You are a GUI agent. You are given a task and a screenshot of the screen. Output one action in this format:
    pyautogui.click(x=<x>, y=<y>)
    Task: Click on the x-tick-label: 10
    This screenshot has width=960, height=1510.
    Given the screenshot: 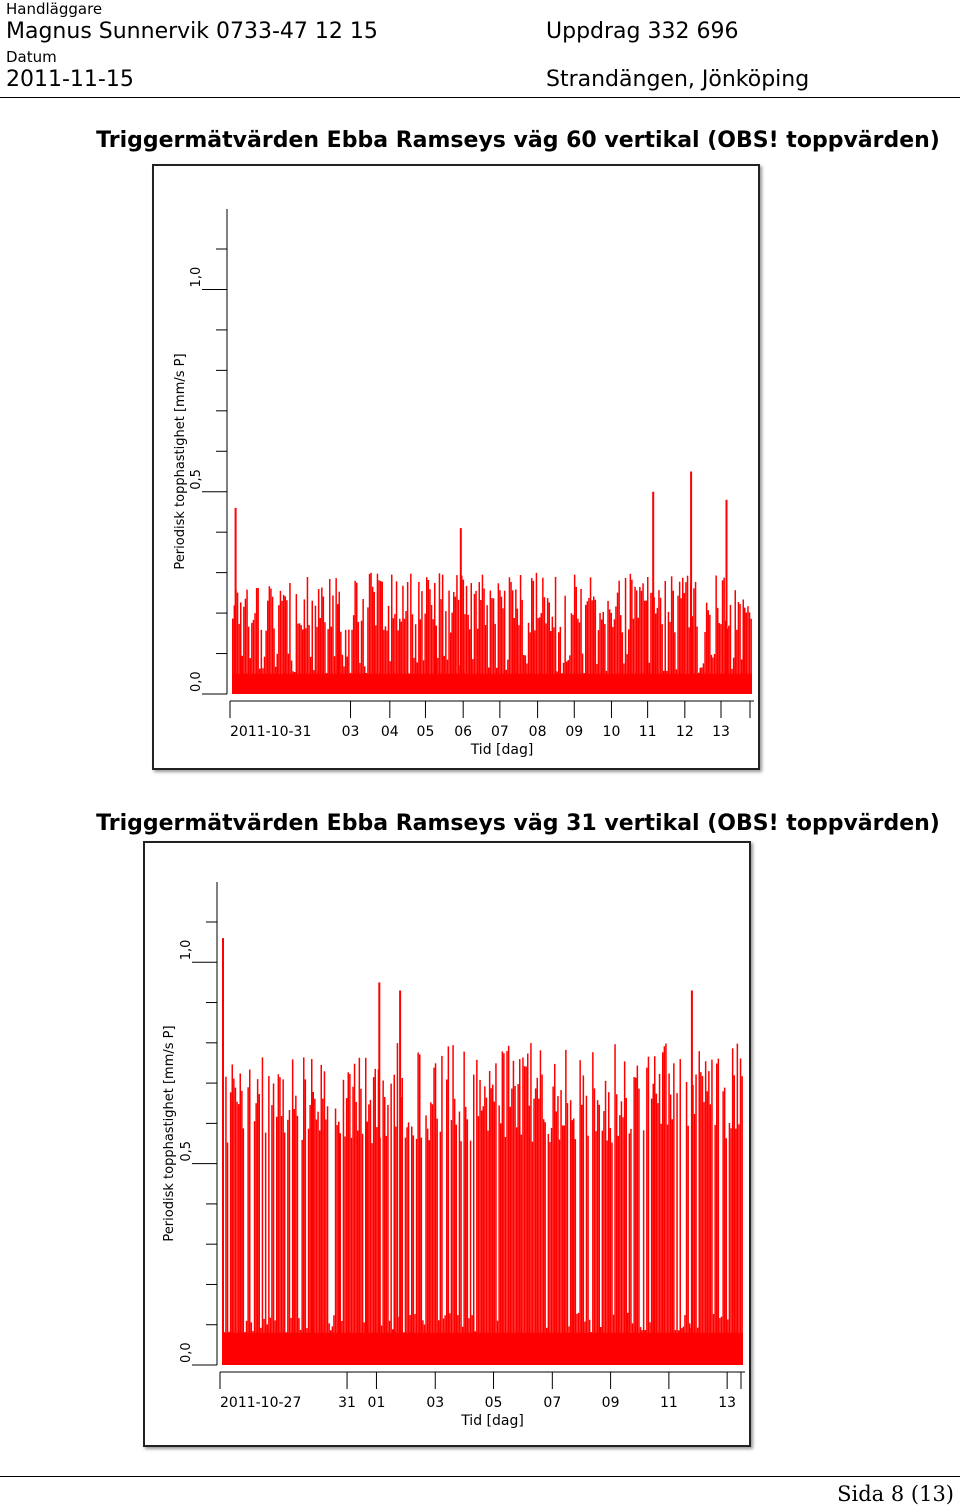 What is the action you would take?
    pyautogui.click(x=612, y=732)
    